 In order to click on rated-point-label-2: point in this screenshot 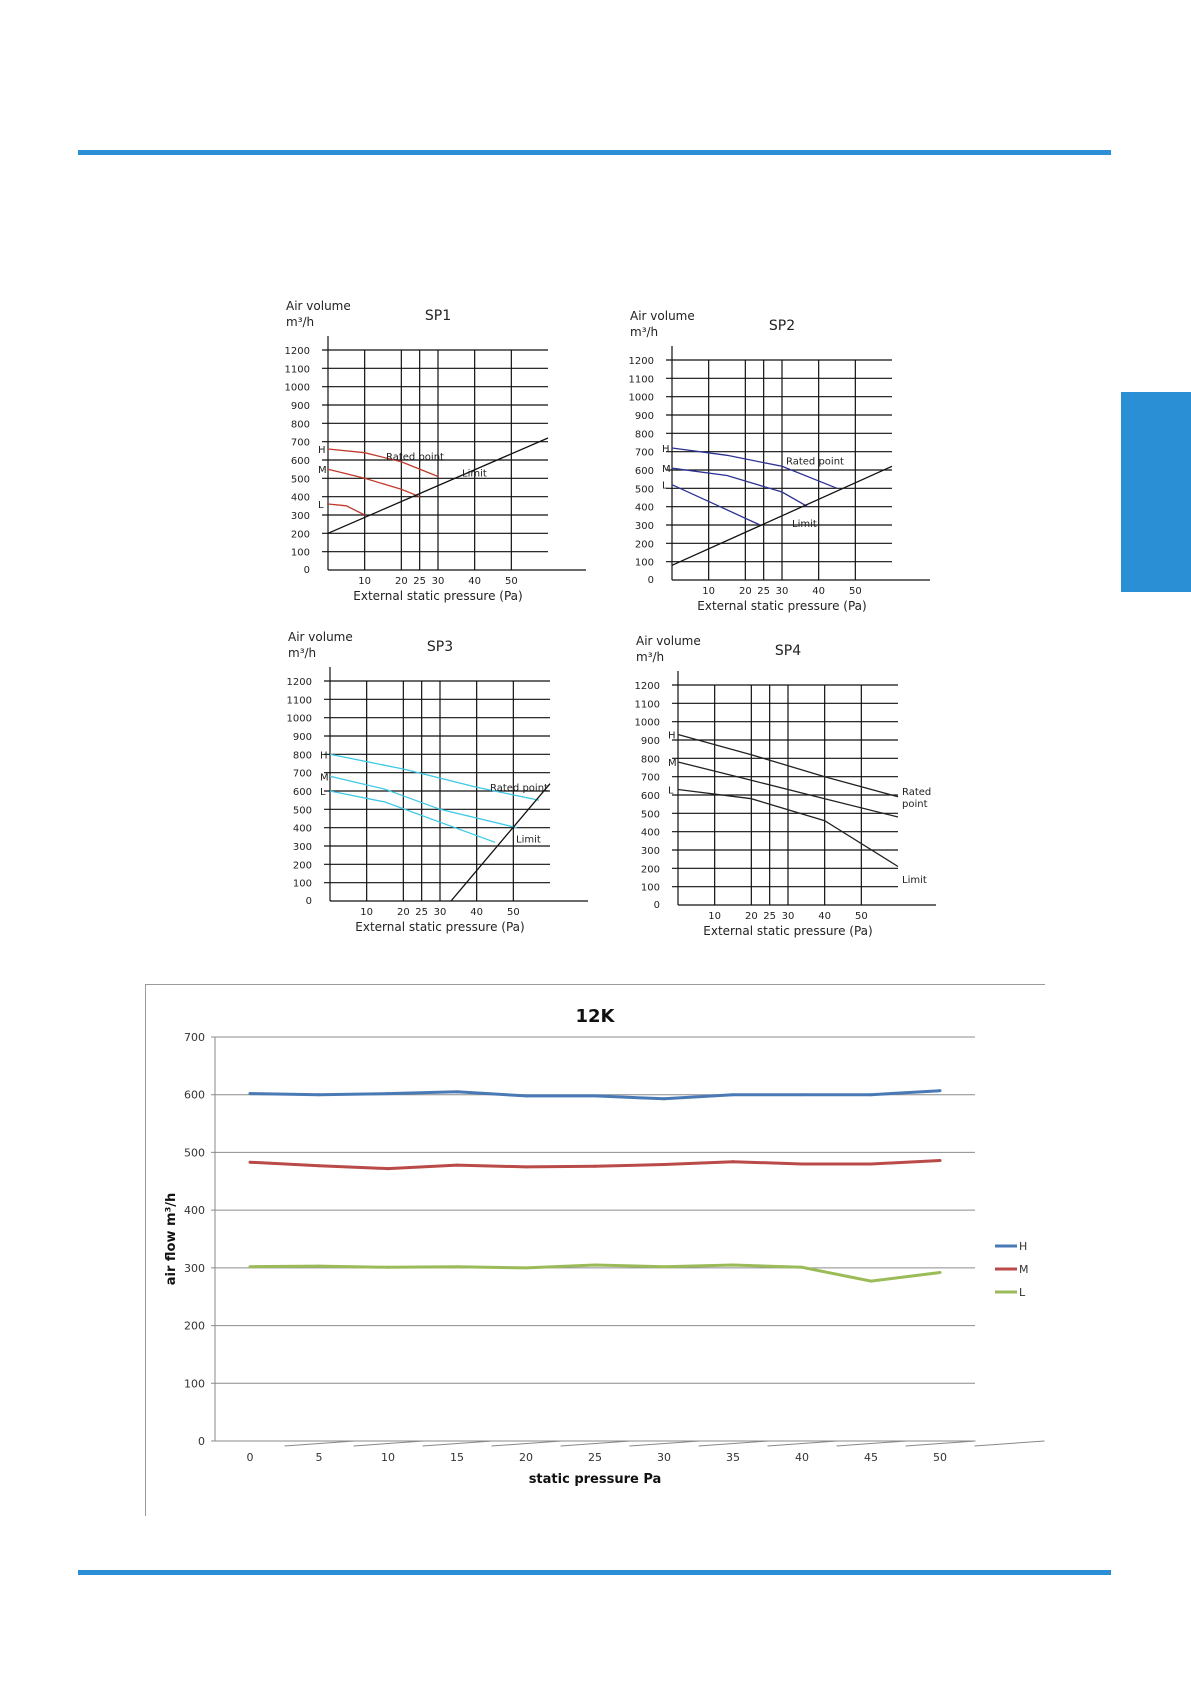, I will do `click(915, 804)`.